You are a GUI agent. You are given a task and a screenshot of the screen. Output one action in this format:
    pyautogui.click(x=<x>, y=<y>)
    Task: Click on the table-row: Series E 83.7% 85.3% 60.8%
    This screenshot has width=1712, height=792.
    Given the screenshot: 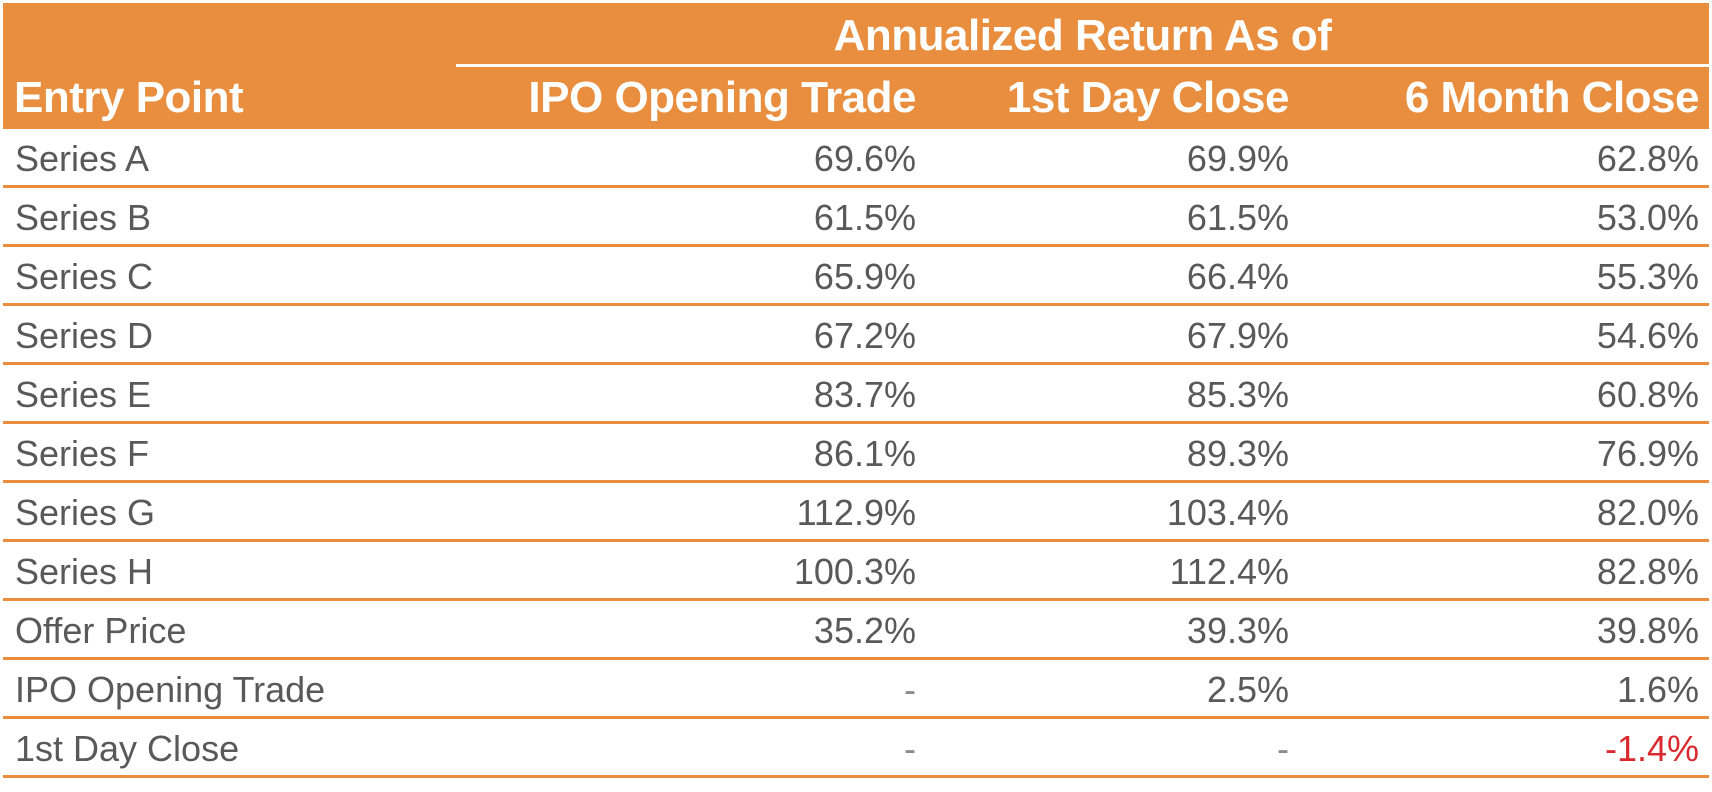 What is the action you would take?
    pyautogui.click(x=856, y=394)
    